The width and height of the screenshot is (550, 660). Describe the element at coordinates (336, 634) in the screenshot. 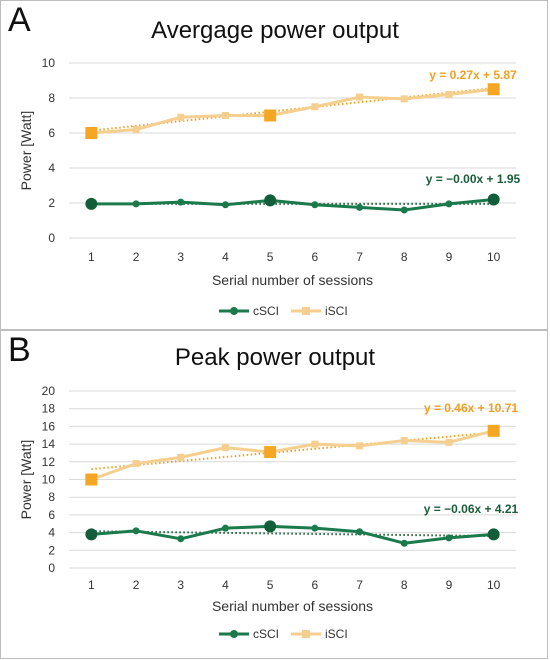

I see `legend-label-isci: iSCI` at that location.